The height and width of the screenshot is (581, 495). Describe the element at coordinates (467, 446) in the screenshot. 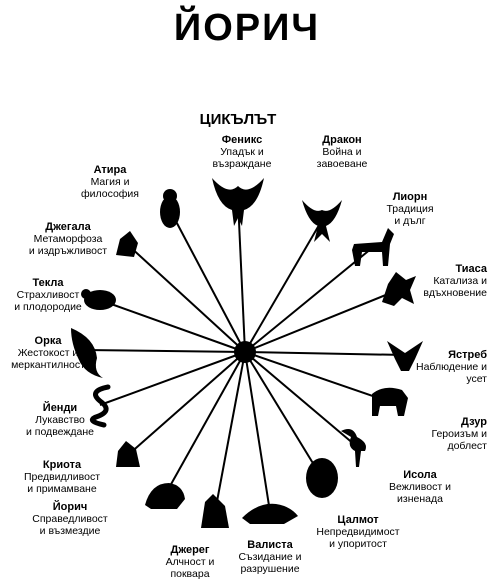

I see `house-description: доблест` at that location.